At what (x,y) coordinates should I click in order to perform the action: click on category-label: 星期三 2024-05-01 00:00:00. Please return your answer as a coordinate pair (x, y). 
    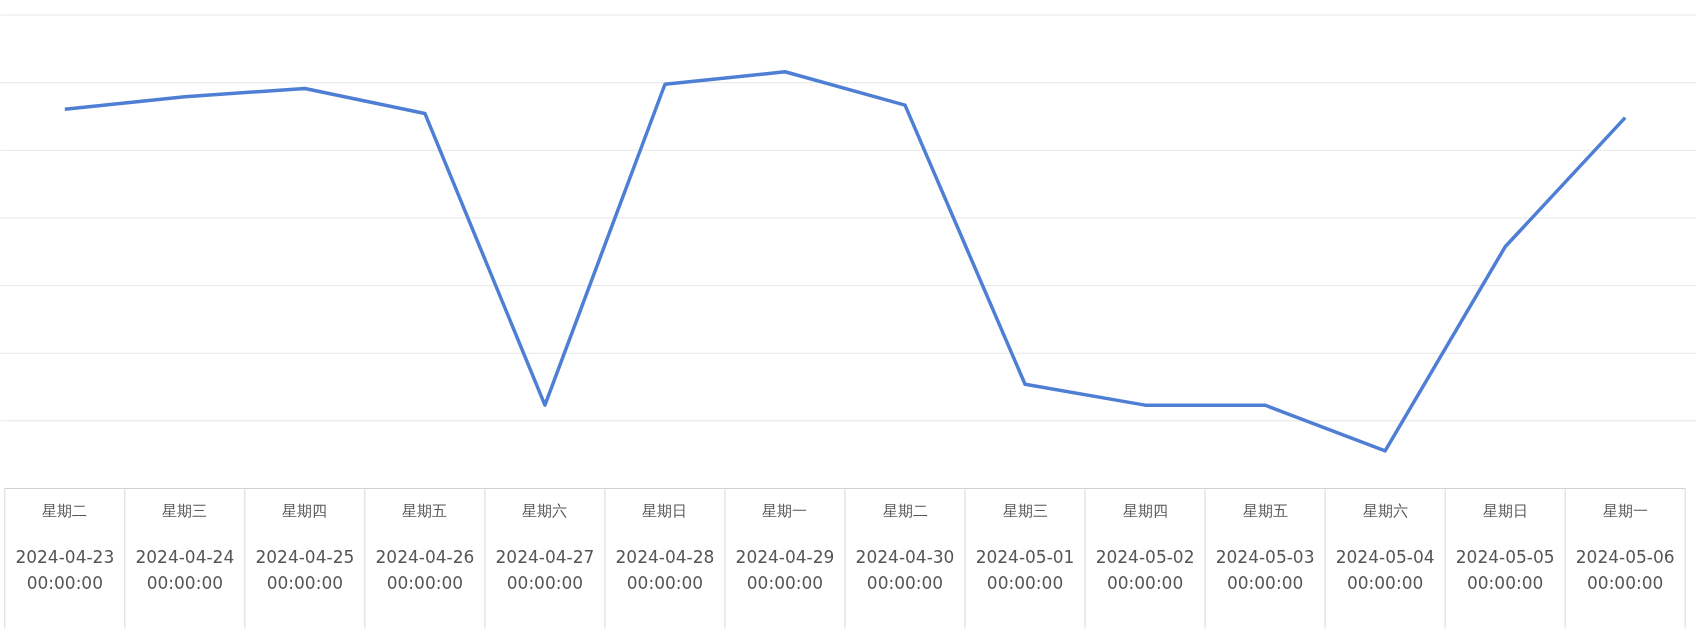
    Looking at the image, I should click on (1025, 547).